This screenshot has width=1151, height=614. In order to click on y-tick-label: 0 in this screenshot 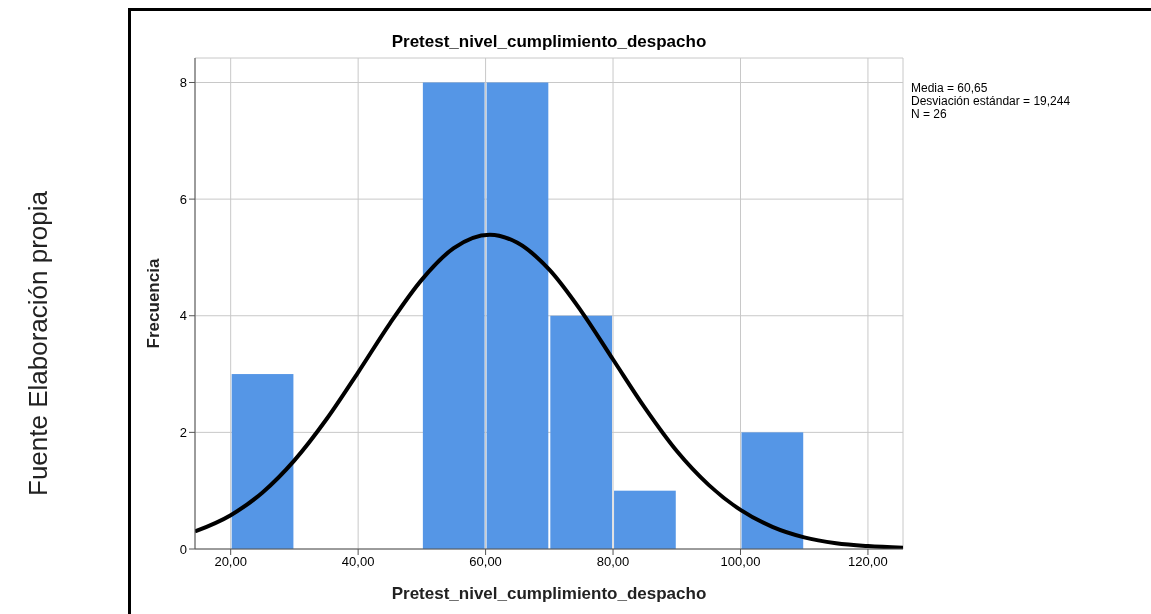, I will do `click(183, 549)`.